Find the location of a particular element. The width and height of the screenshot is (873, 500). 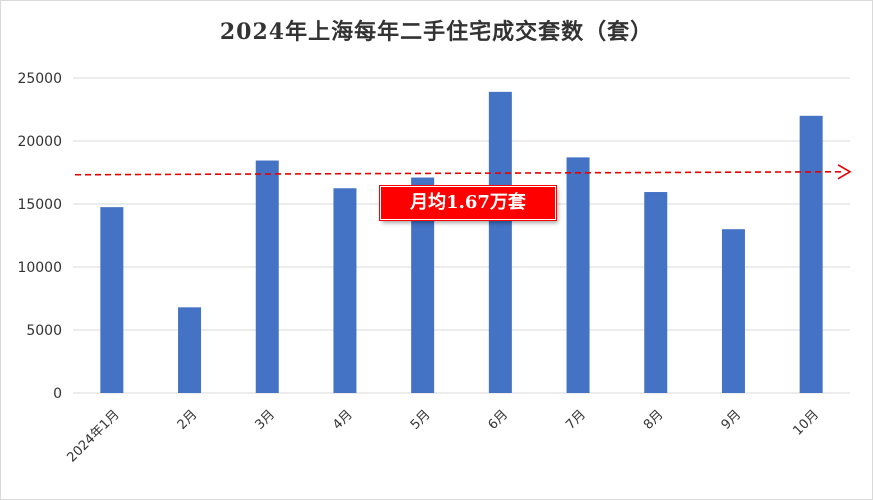

y-tick-label: 25000 is located at coordinates (39, 79).